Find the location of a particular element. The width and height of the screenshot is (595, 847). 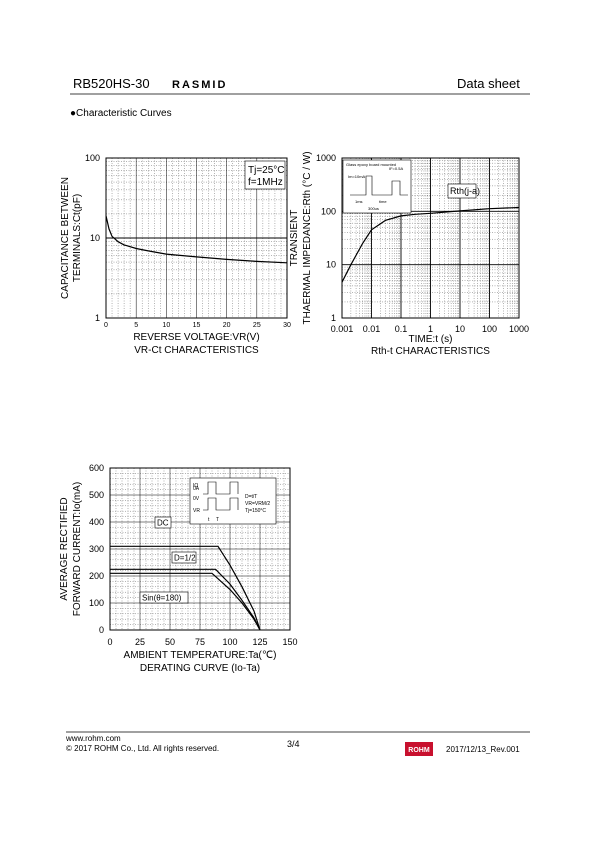

inset-text: 0V is located at coordinates (196, 499).